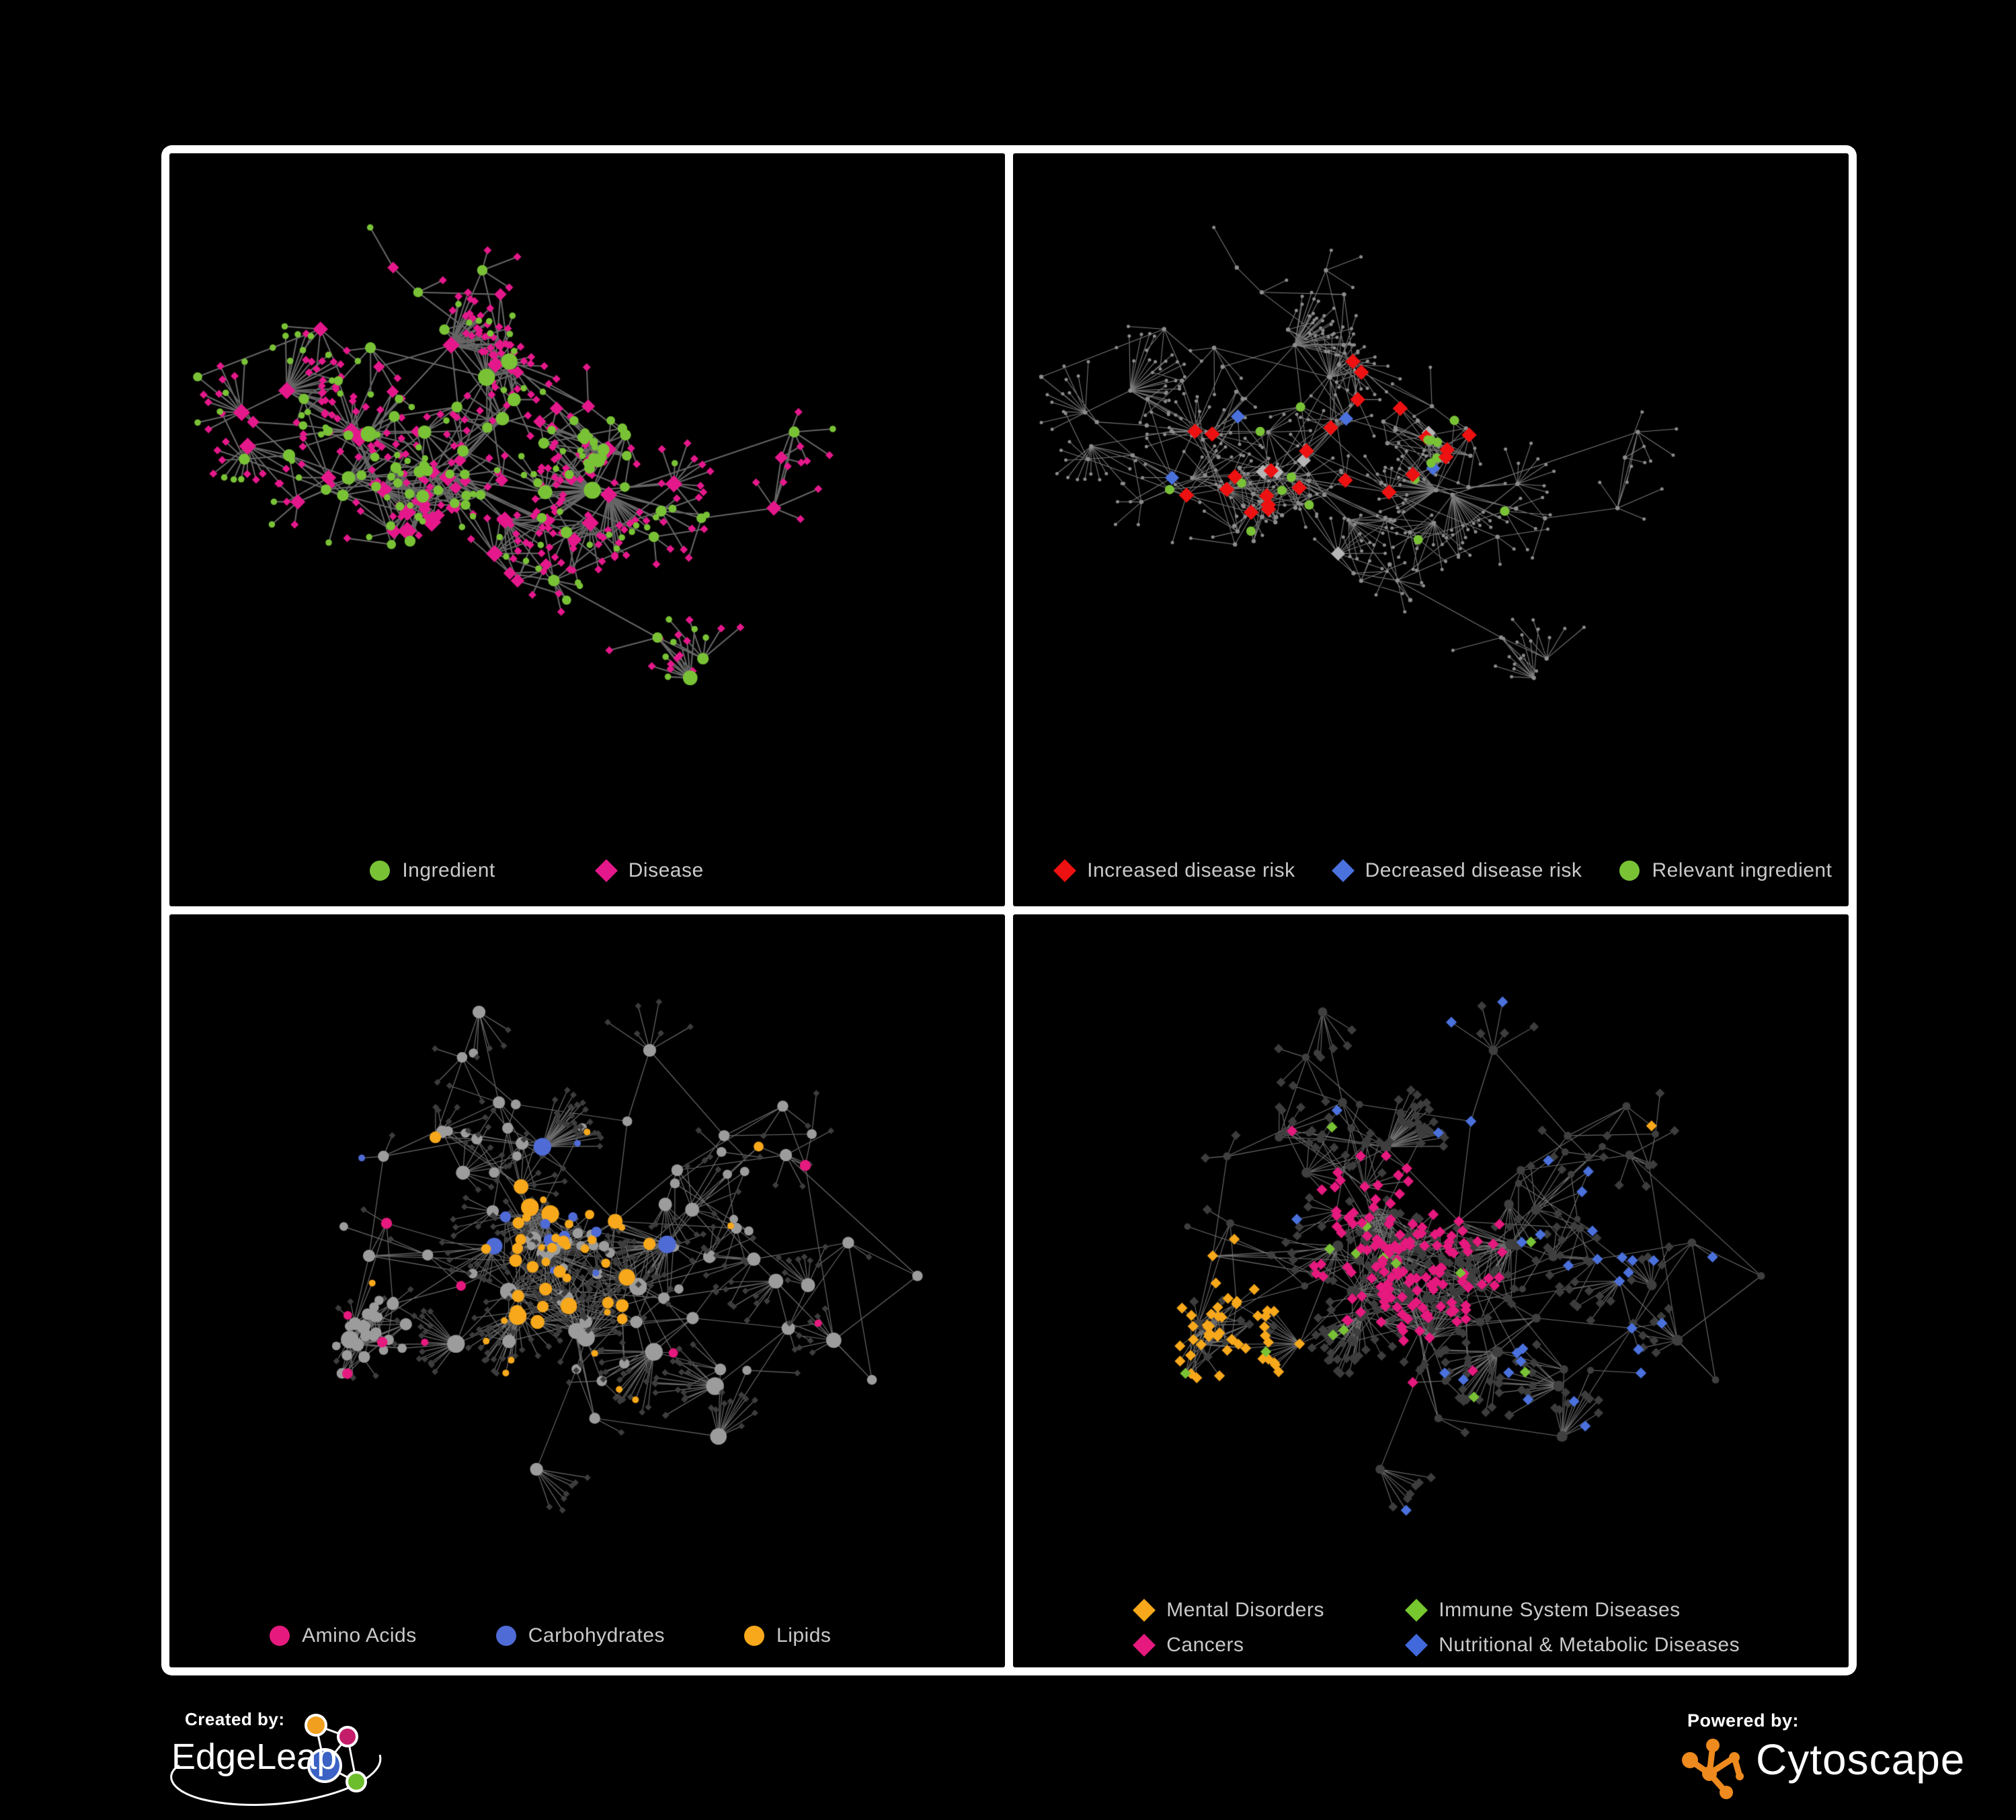 The width and height of the screenshot is (2016, 1820). I want to click on relevant-ingredient-swatch-icon, so click(1629, 871).